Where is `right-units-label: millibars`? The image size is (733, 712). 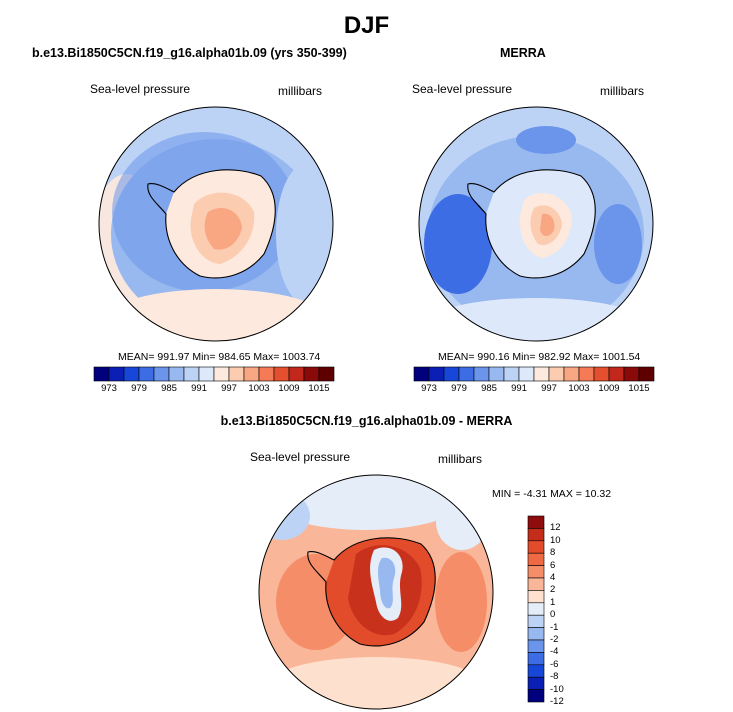
right-units-label: millibars is located at coordinates (622, 91).